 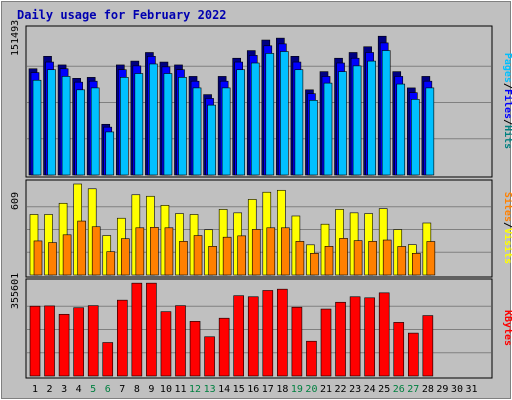 I want to click on legend-visits-sites: Sites/Visits, so click(x=507, y=228).